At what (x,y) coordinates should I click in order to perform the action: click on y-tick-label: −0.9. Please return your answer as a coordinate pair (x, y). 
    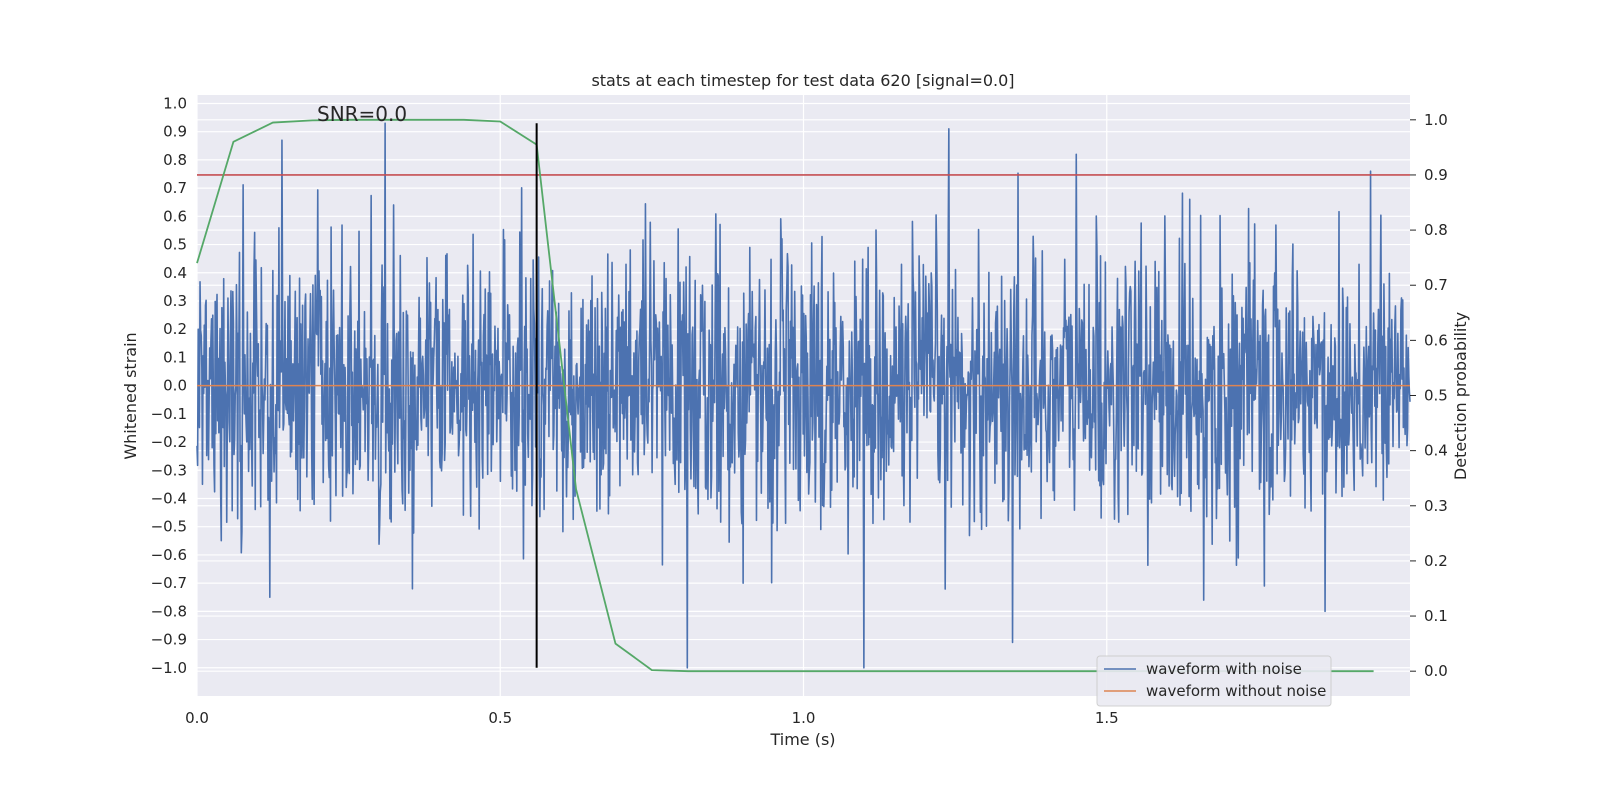
    Looking at the image, I should click on (169, 640).